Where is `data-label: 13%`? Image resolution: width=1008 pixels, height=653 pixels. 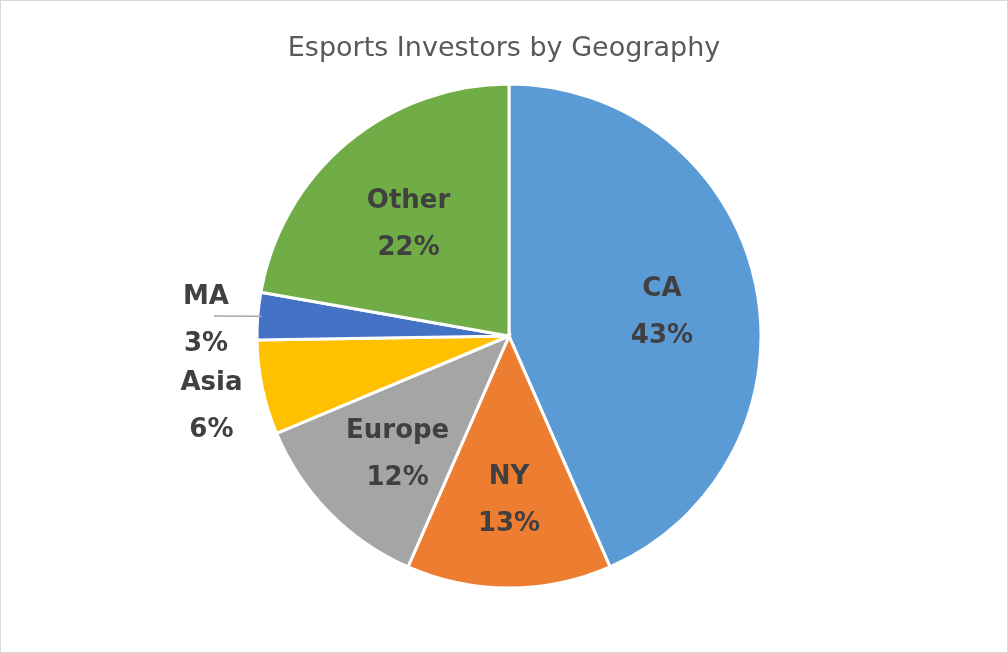 data-label: 13% is located at coordinates (509, 522).